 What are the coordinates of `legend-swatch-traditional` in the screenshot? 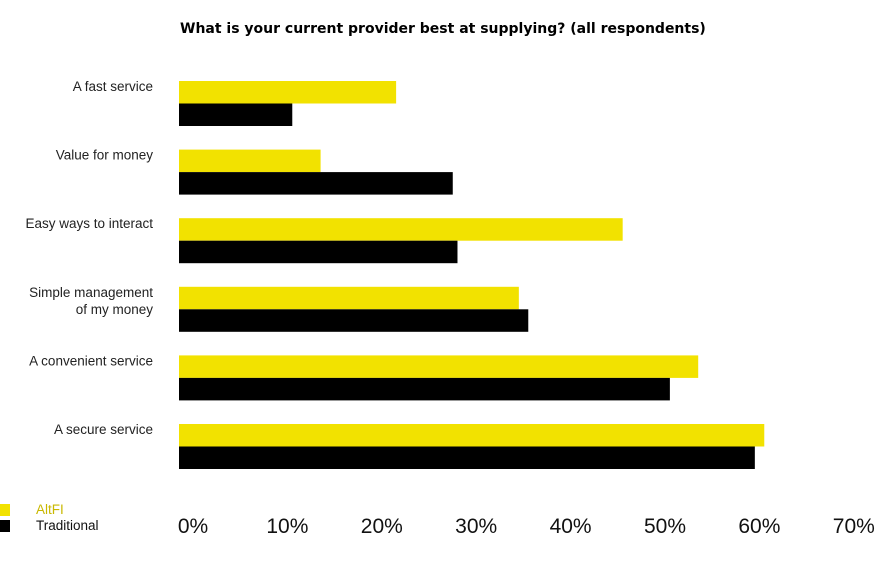 It's located at (5, 526).